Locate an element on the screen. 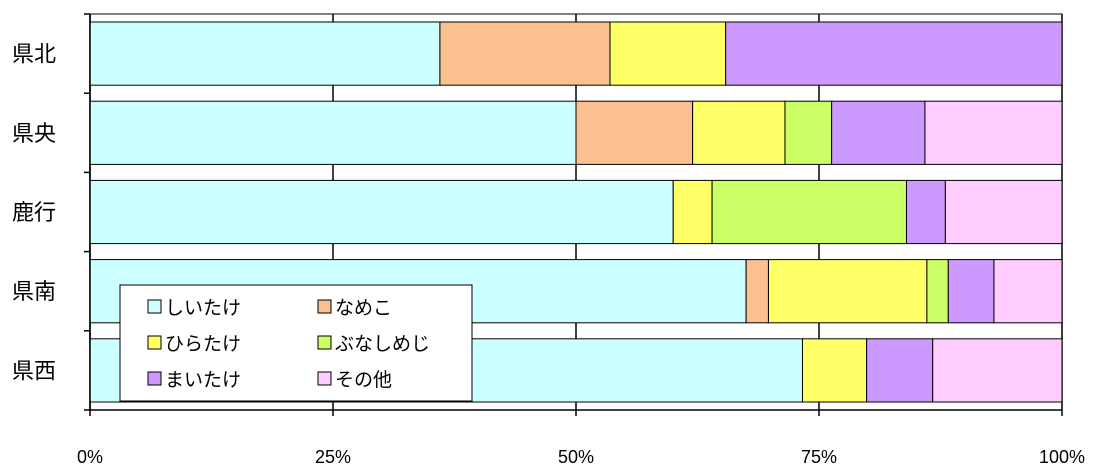 Image resolution: width=1096 pixels, height=464 pixels. legend-box is located at coordinates (296, 343).